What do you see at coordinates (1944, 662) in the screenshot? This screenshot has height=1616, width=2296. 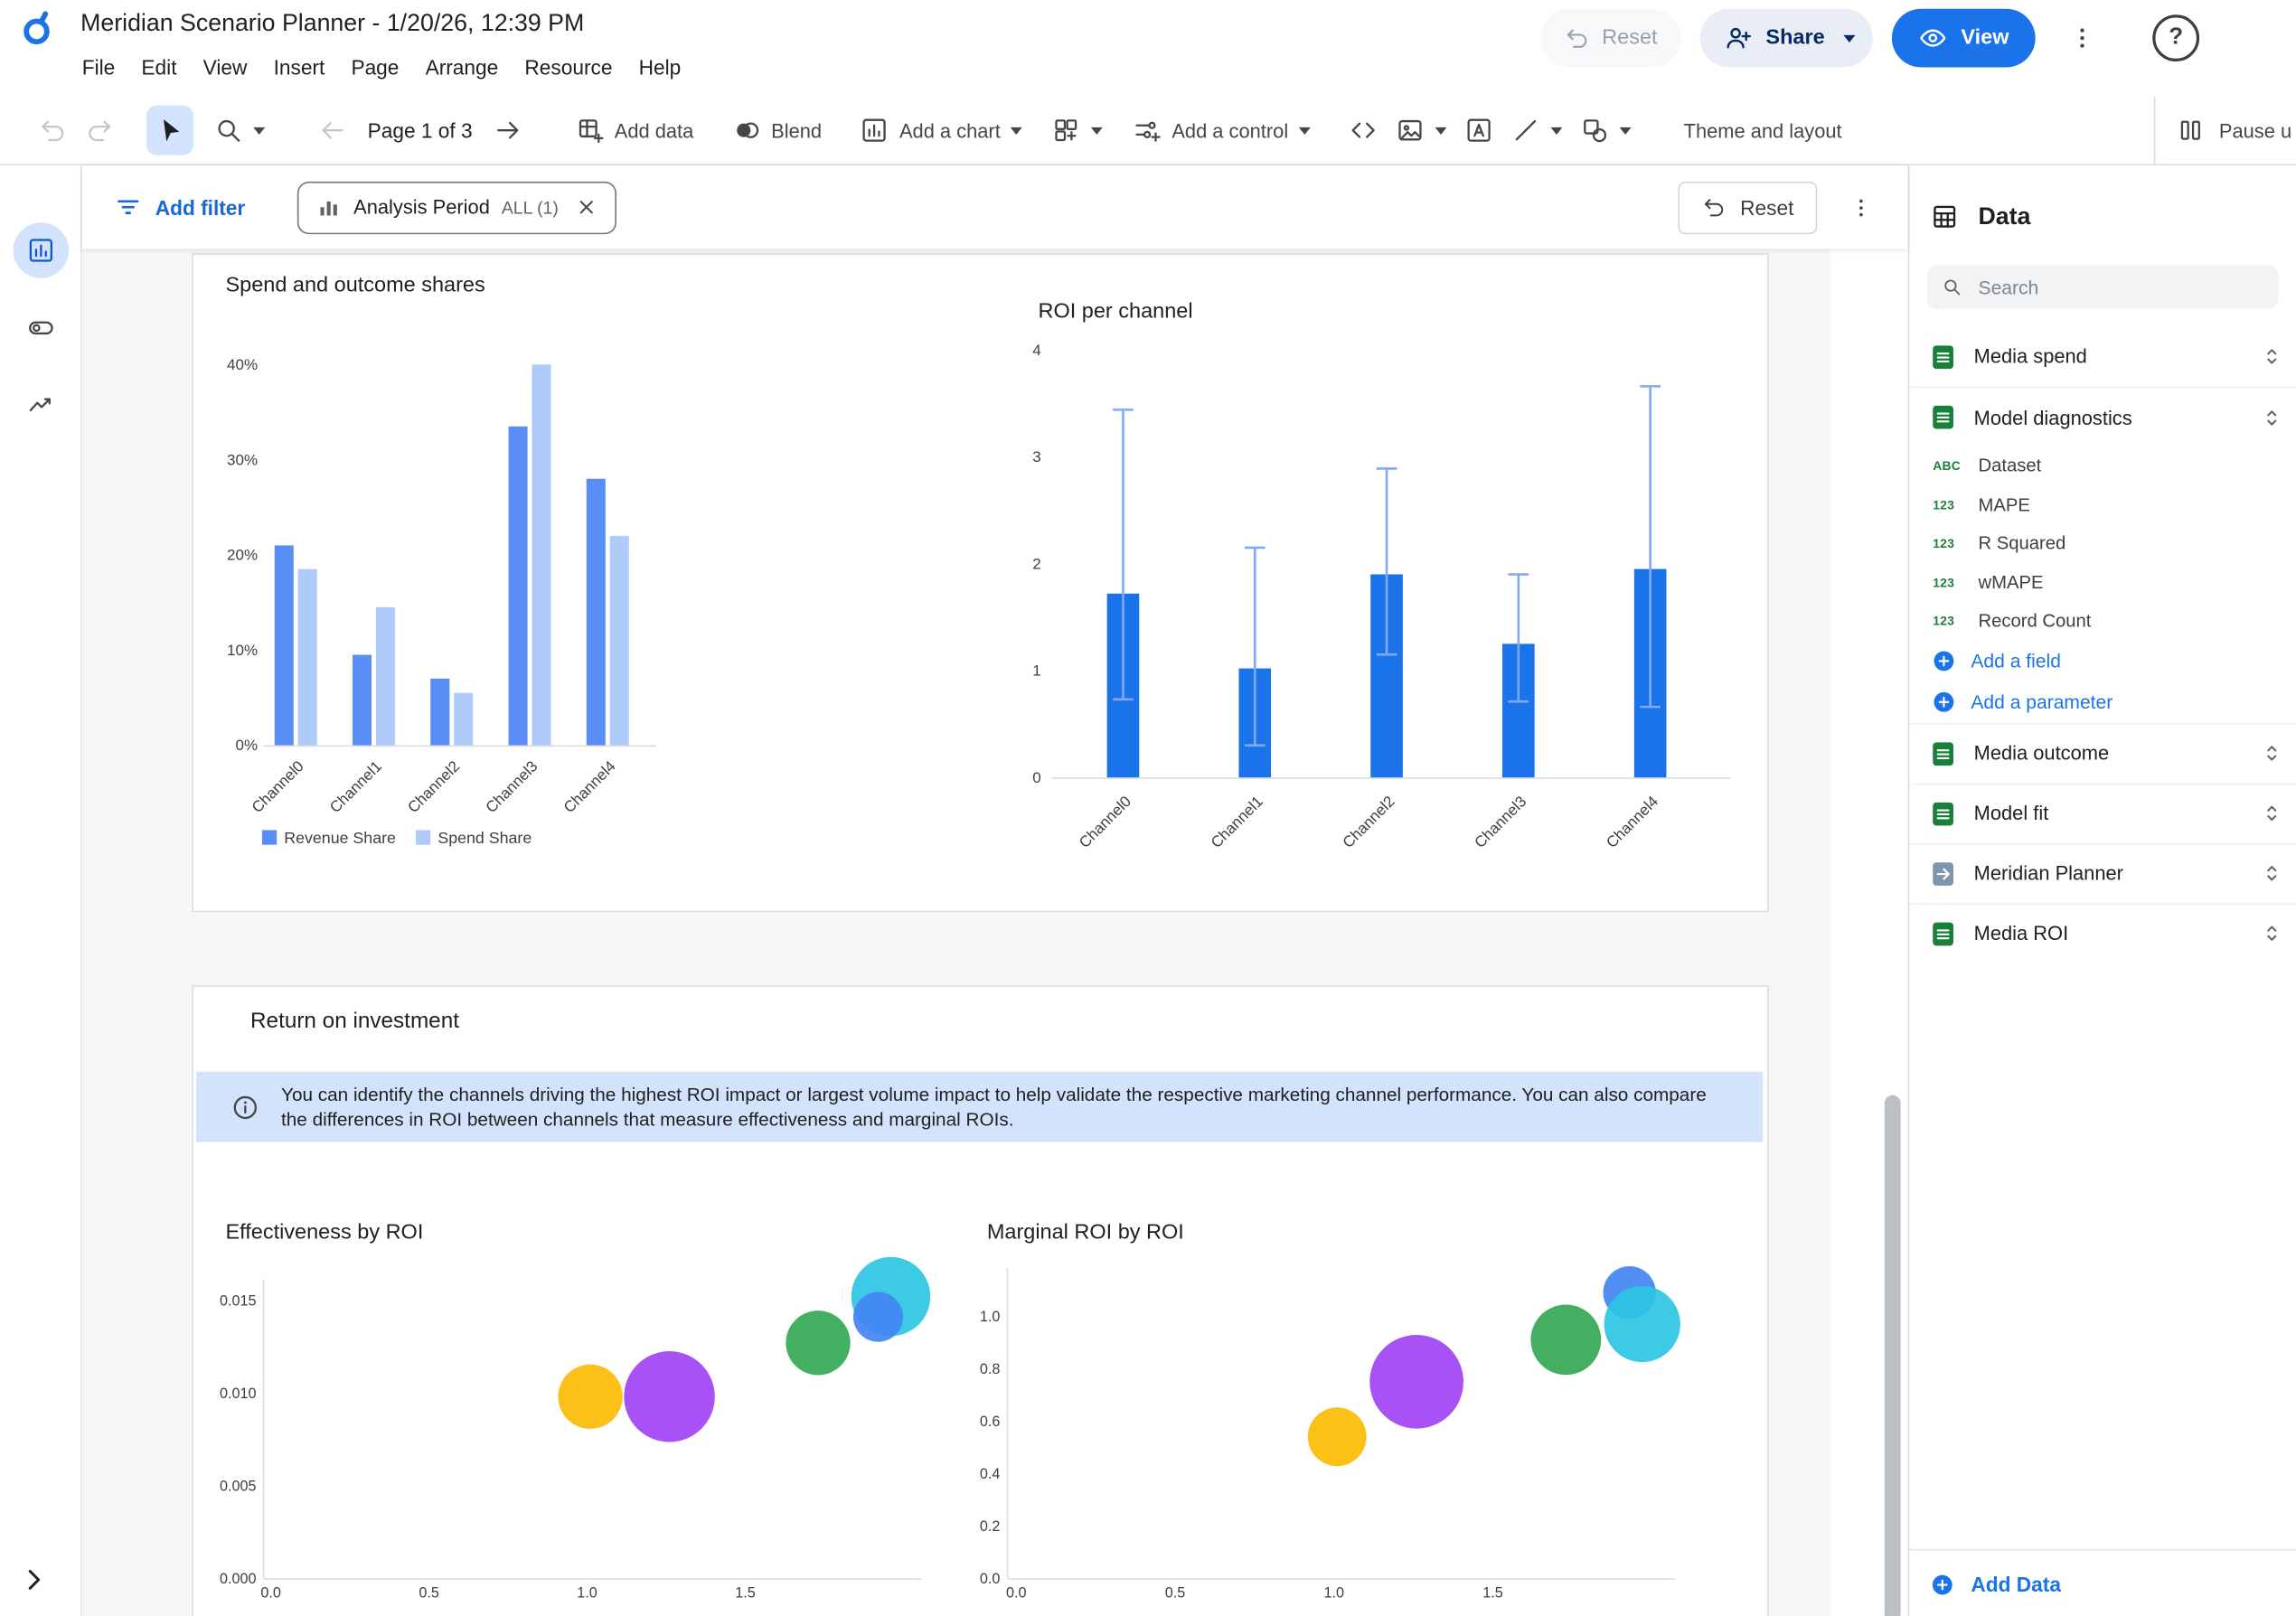 I see `add-circle-icon` at bounding box center [1944, 662].